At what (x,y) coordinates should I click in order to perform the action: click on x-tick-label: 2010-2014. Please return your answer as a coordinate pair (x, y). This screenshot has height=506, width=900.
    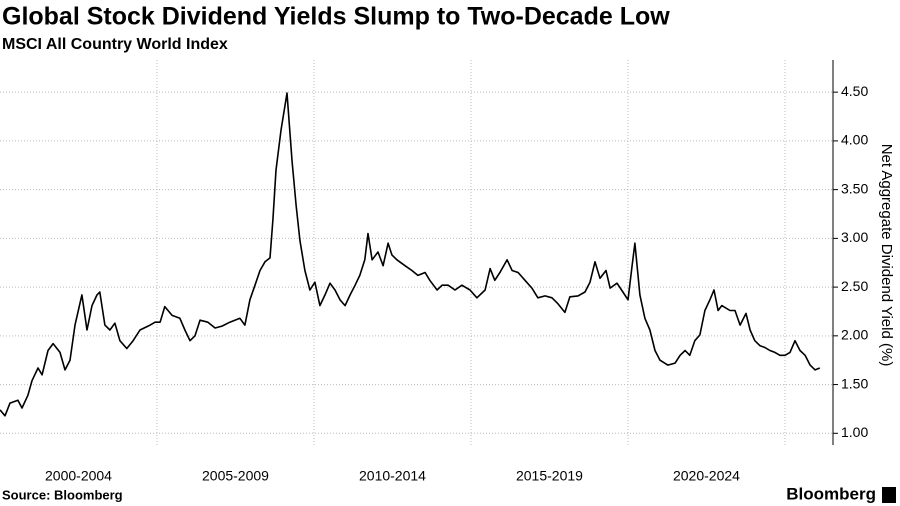
    Looking at the image, I should click on (392, 476).